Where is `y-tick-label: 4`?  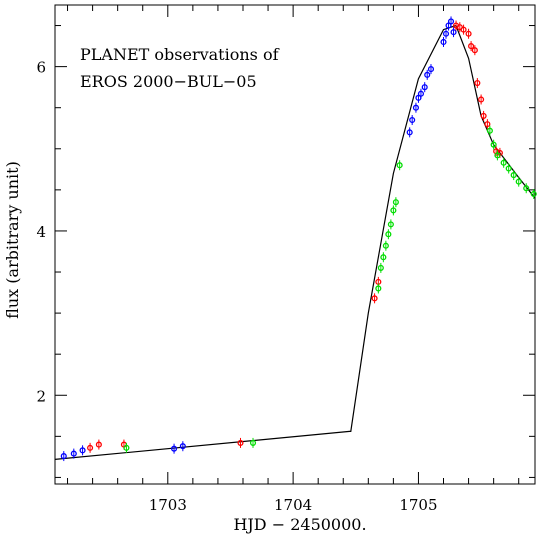
y-tick-label: 4 is located at coordinates (41, 232).